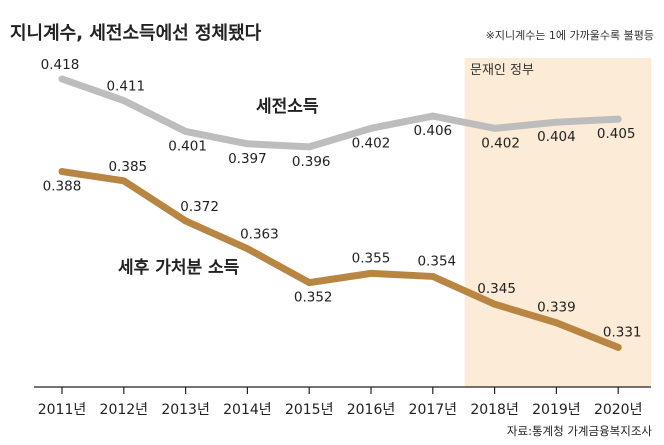 This screenshot has height=445, width=664. Describe the element at coordinates (185, 410) in the screenshot. I see `x-tick-label: 2013년` at that location.